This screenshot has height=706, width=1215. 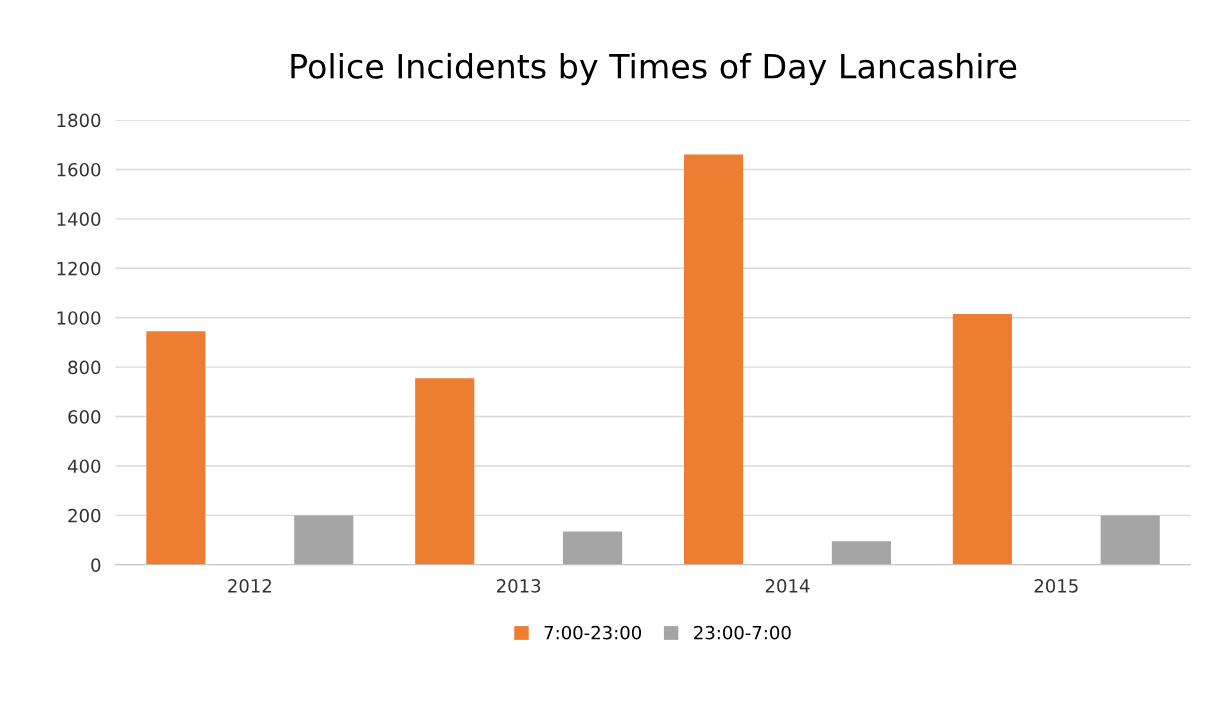 I want to click on x-tick-label: 2014, so click(x=787, y=586).